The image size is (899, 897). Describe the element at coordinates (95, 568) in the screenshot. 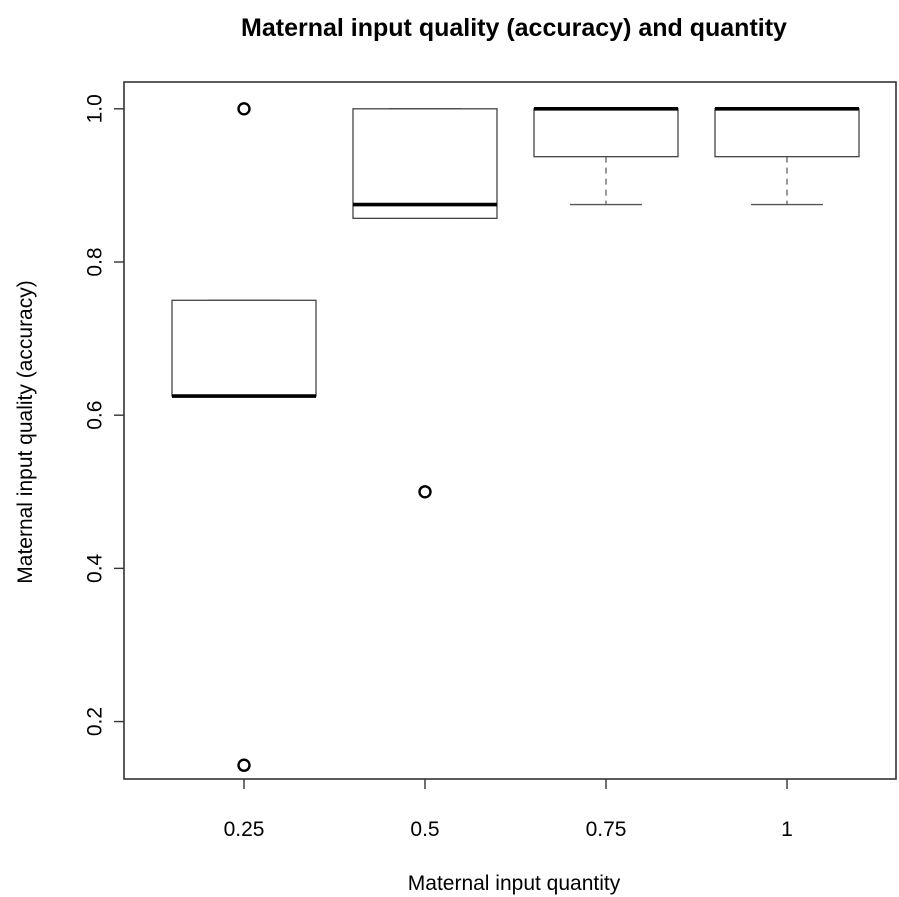

I see `y-tick-label: 0.4` at that location.